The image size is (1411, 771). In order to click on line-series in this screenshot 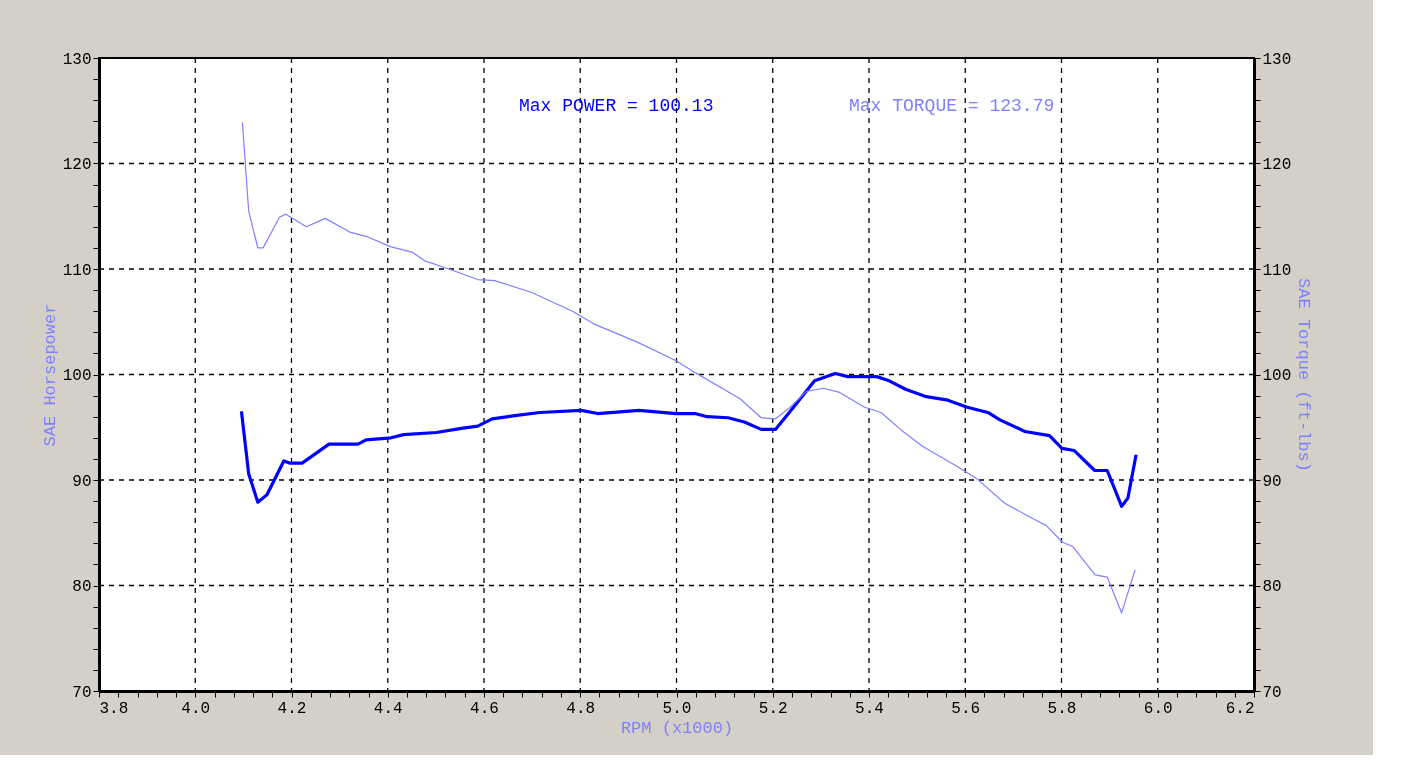, I will do `click(688, 439)`.